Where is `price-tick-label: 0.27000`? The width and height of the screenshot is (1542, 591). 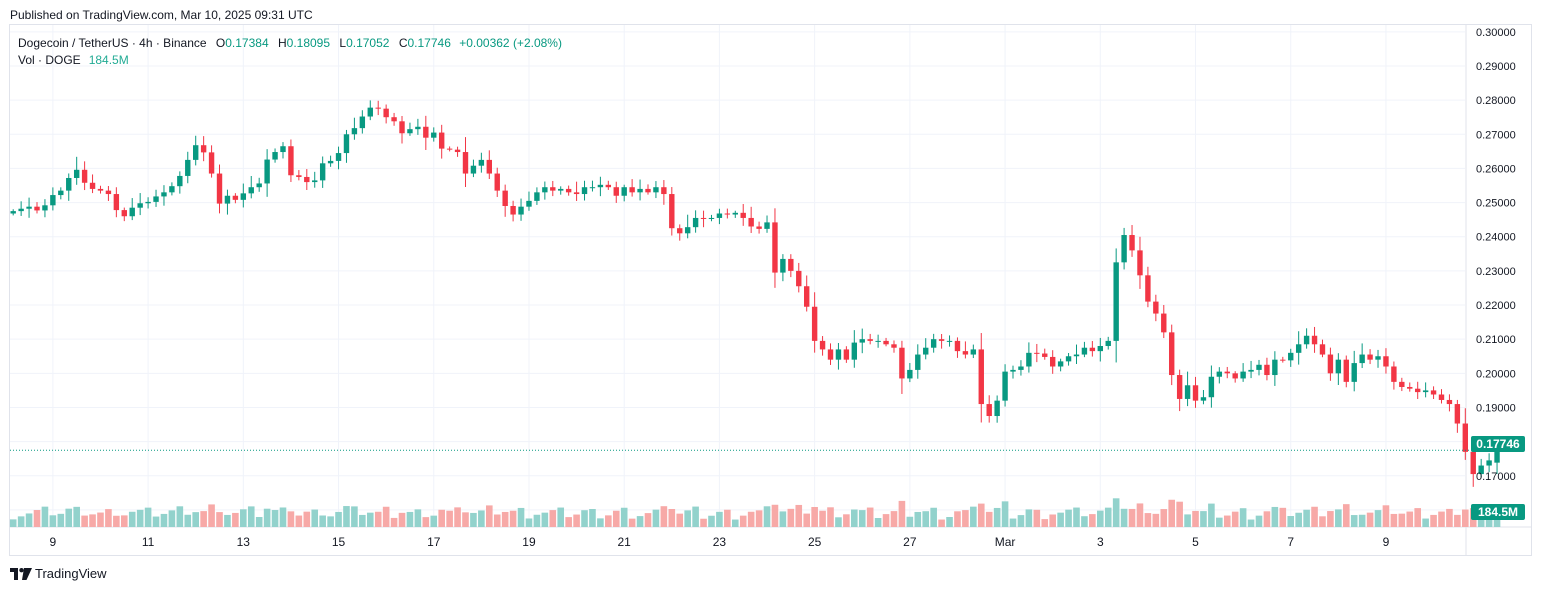
price-tick-label: 0.27000 is located at coordinates (1496, 135).